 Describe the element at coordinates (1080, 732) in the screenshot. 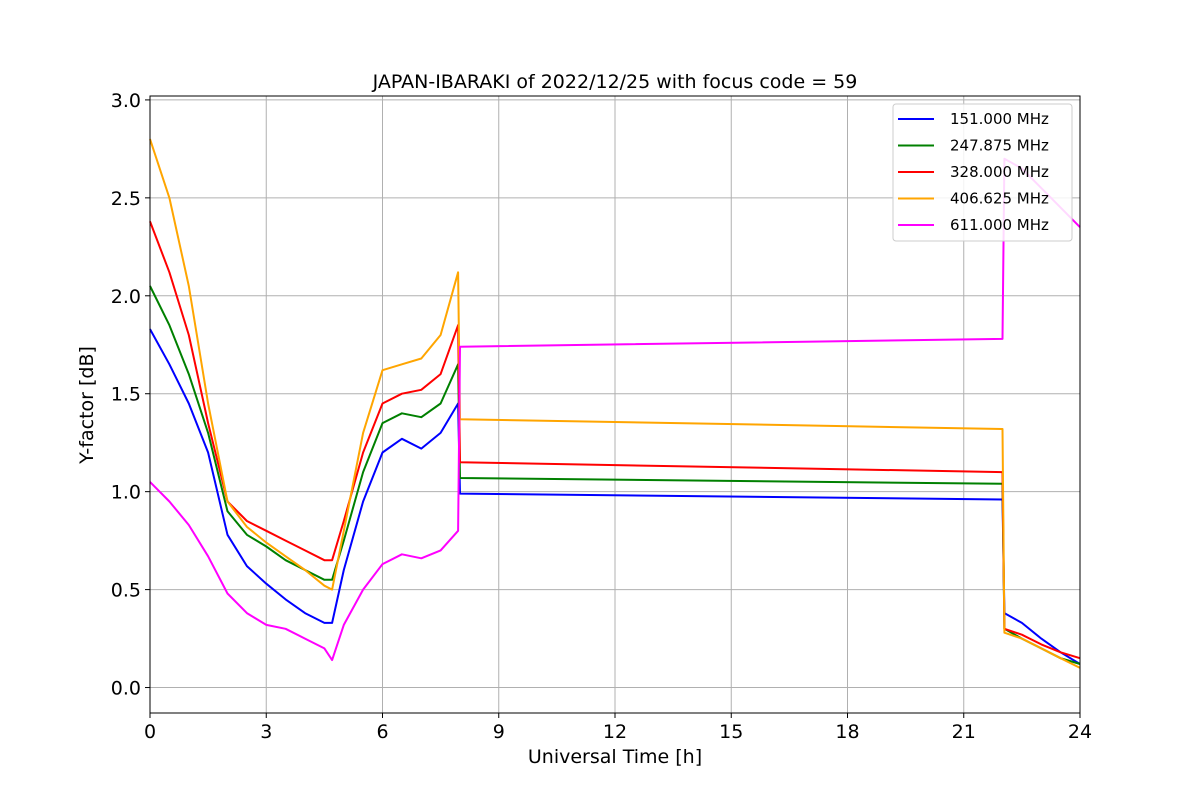

I see `x-tick-label: 24` at that location.